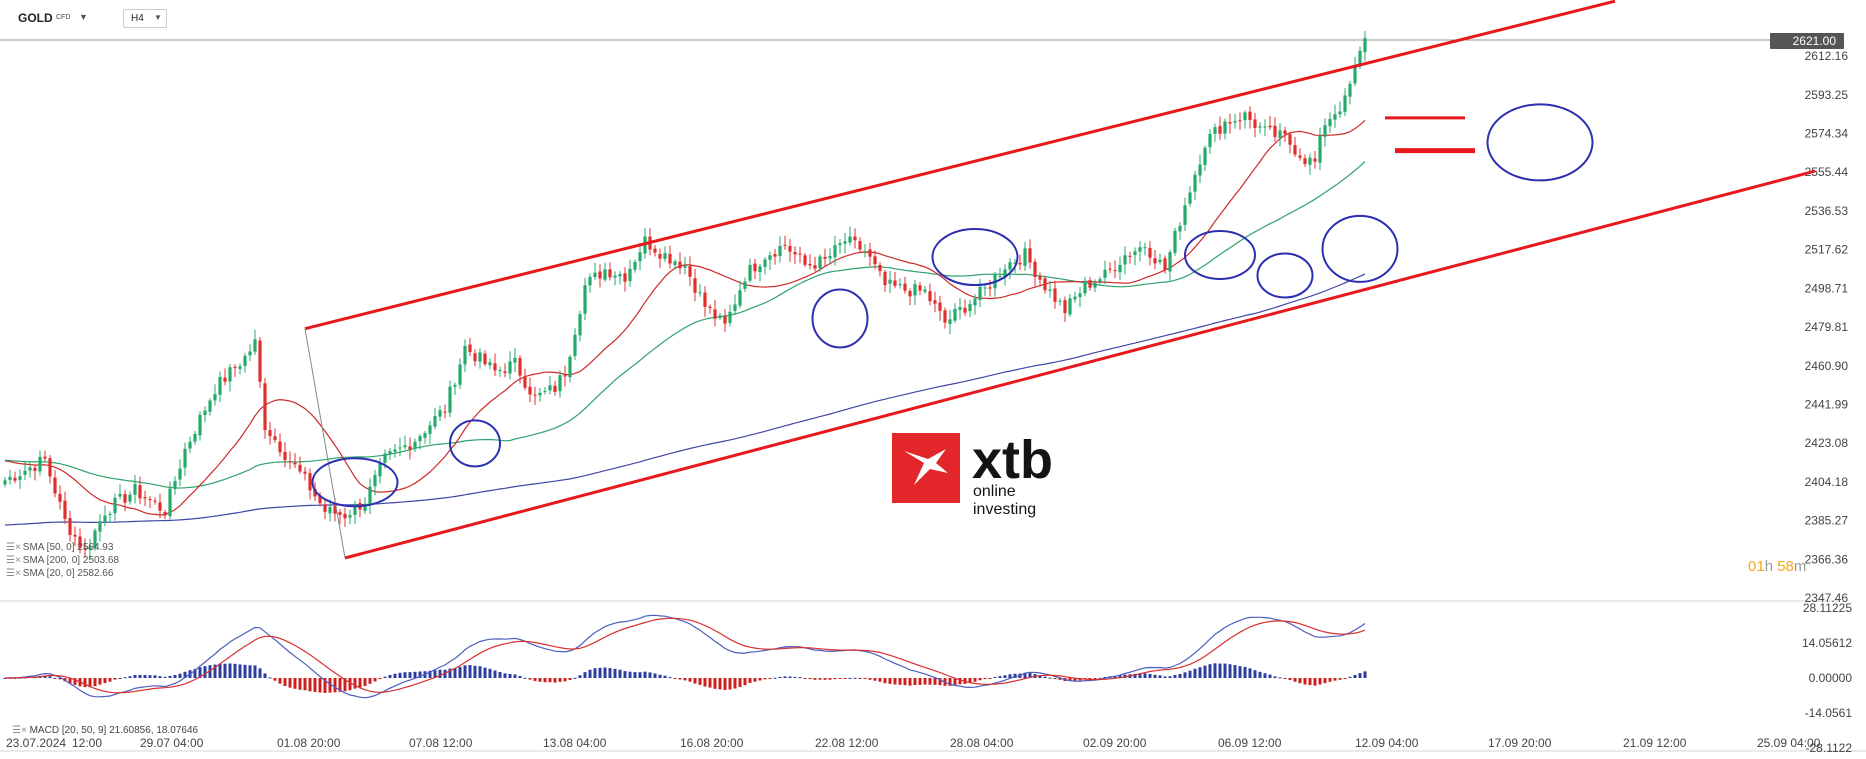  What do you see at coordinates (145, 18) in the screenshot?
I see `timeframe-select: H4 ▼` at bounding box center [145, 18].